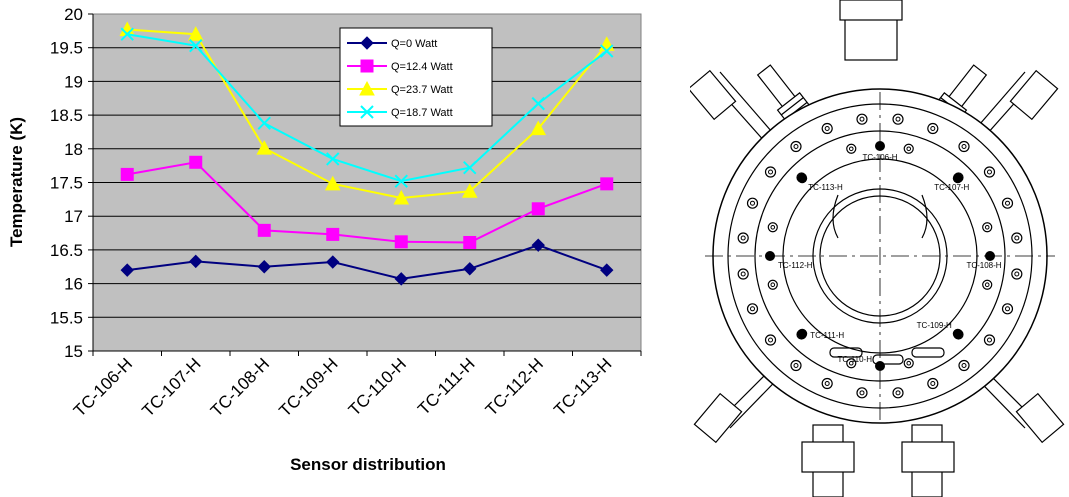  Describe the element at coordinates (446, 386) in the screenshot. I see `x-tick-label: TC-111-H` at that location.